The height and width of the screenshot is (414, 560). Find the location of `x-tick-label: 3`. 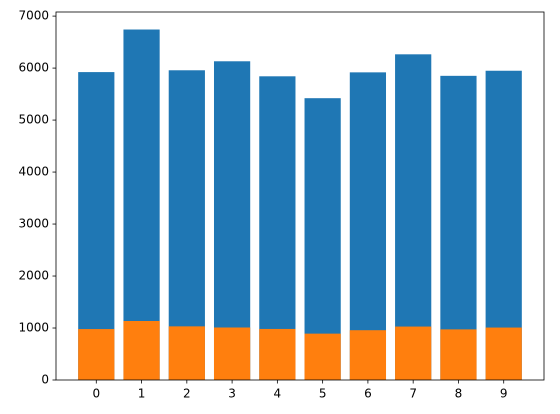

x-tick-label: 3 is located at coordinates (232, 394).